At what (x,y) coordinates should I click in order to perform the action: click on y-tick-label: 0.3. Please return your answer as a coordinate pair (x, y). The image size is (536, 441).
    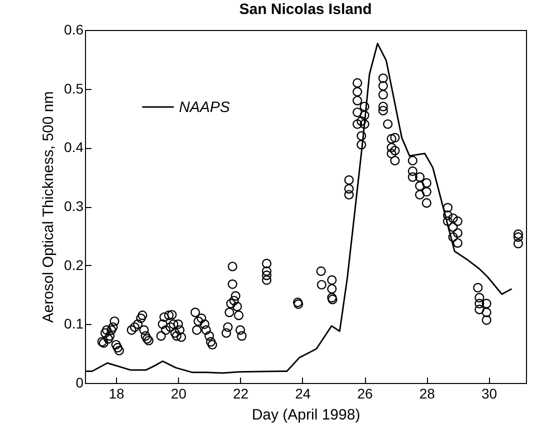
    Looking at the image, I should click on (74, 206).